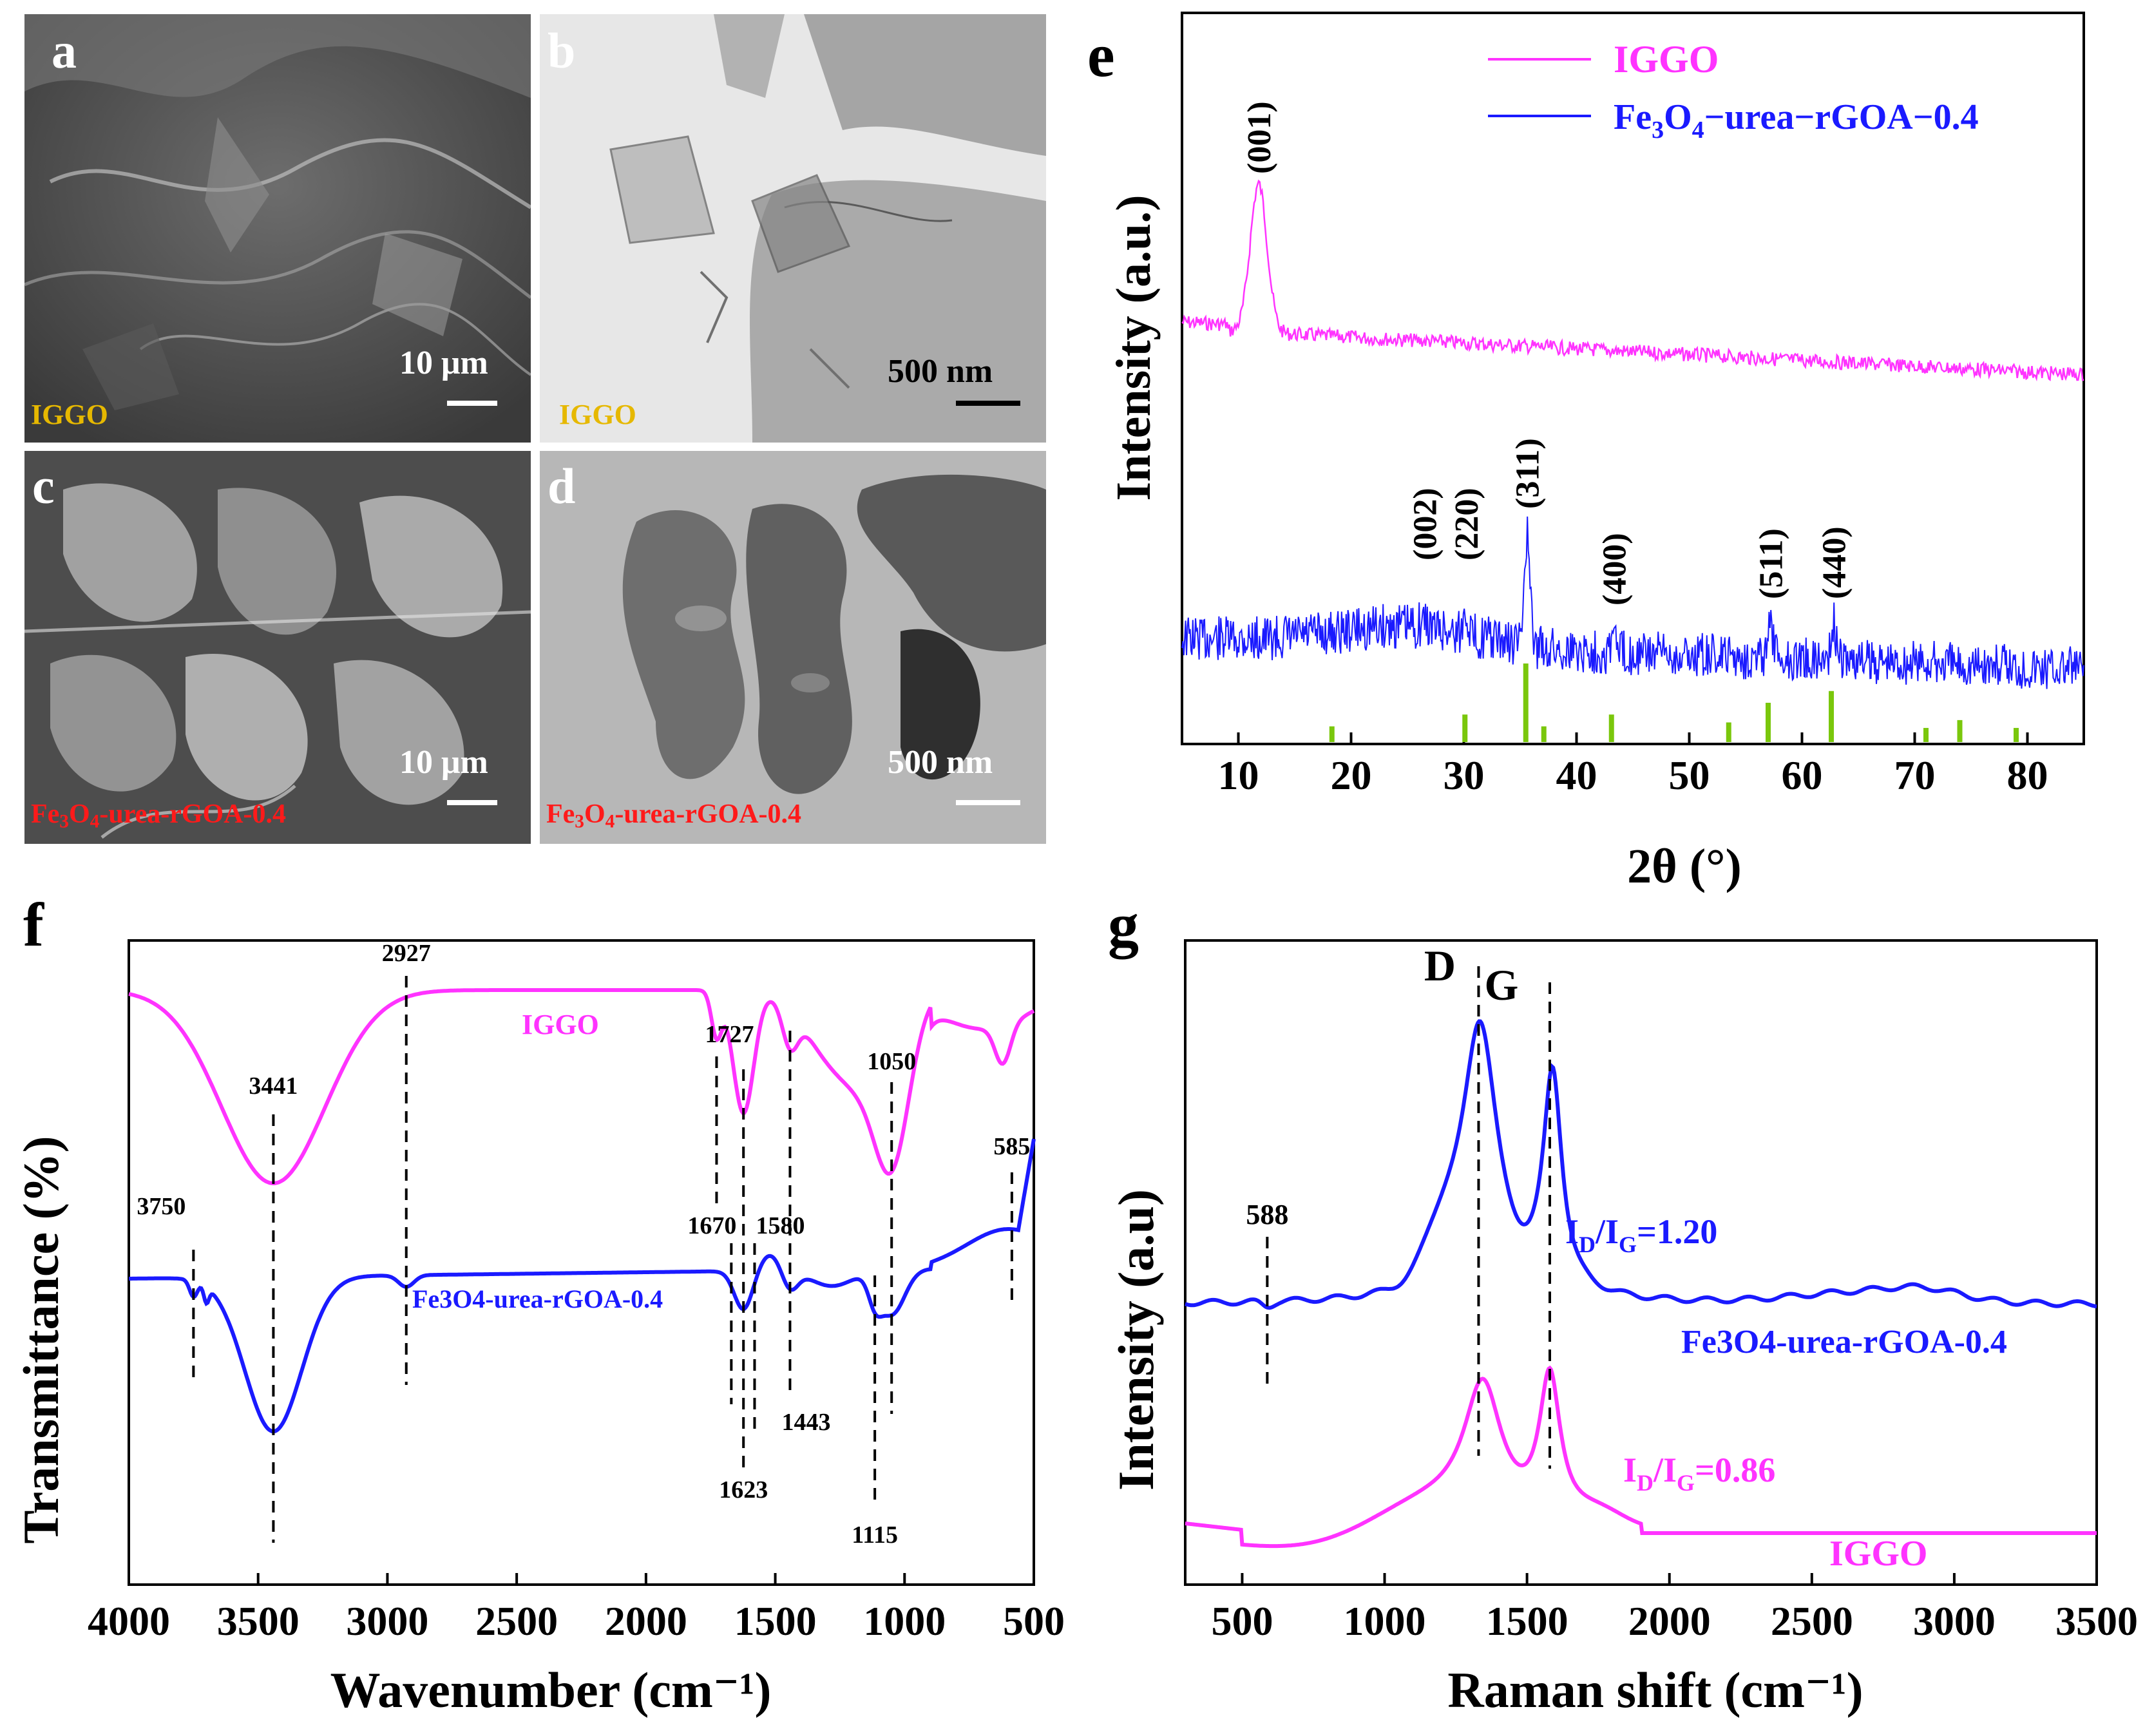 Image resolution: width=2154 pixels, height=1736 pixels. What do you see at coordinates (1034, 1621) in the screenshot?
I see `ftir-tick-label: 500` at bounding box center [1034, 1621].